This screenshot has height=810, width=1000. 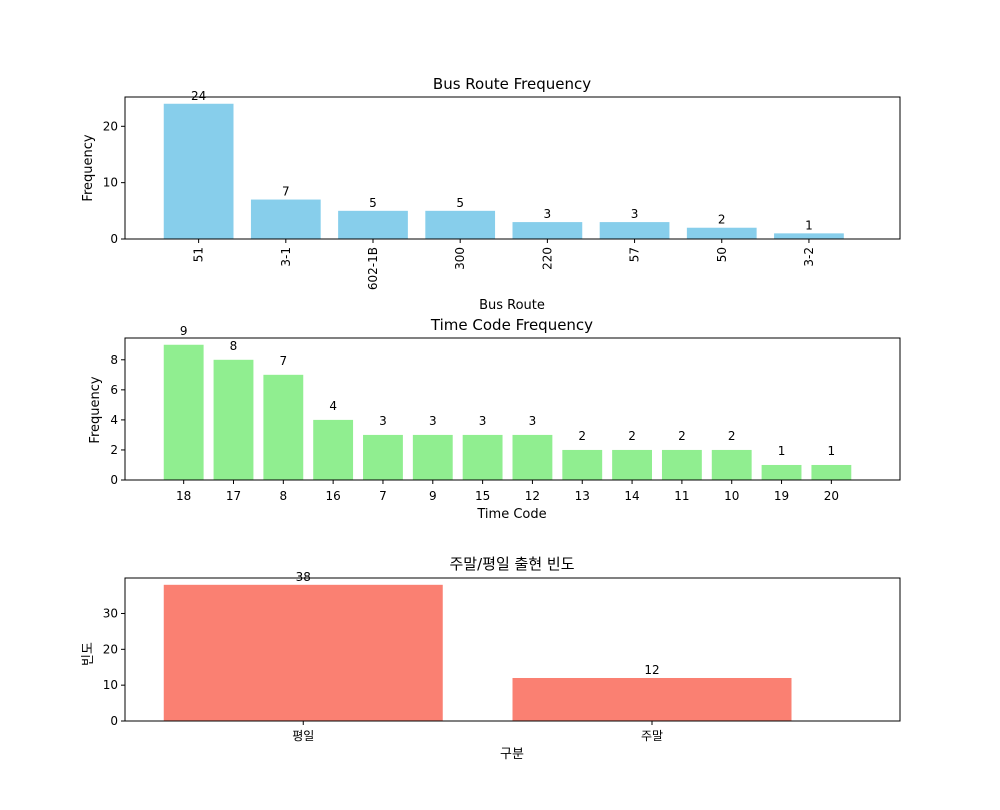 What do you see at coordinates (286, 257) in the screenshot?
I see `x-tick-label: 3-1` at bounding box center [286, 257].